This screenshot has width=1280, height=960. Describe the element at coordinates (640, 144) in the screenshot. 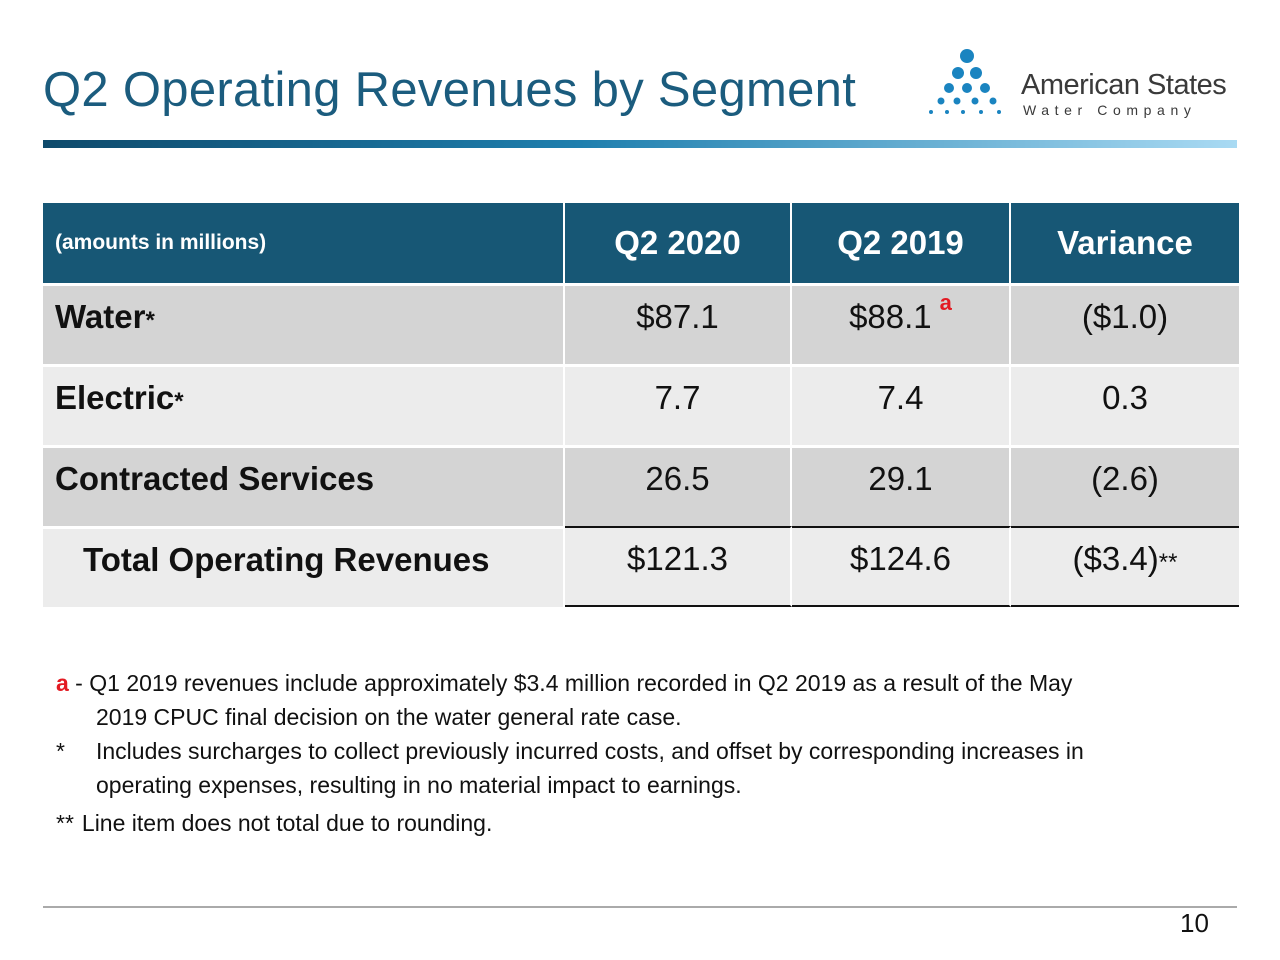

I see `title-gradient-bar` at that location.